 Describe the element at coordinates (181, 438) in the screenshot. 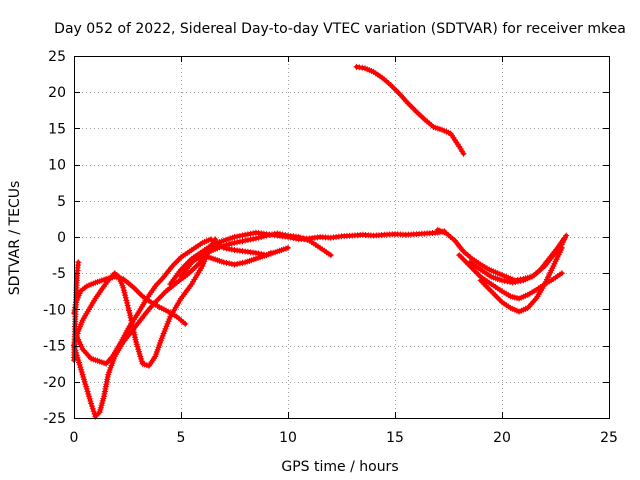

I see `x-tick-label: 5` at that location.